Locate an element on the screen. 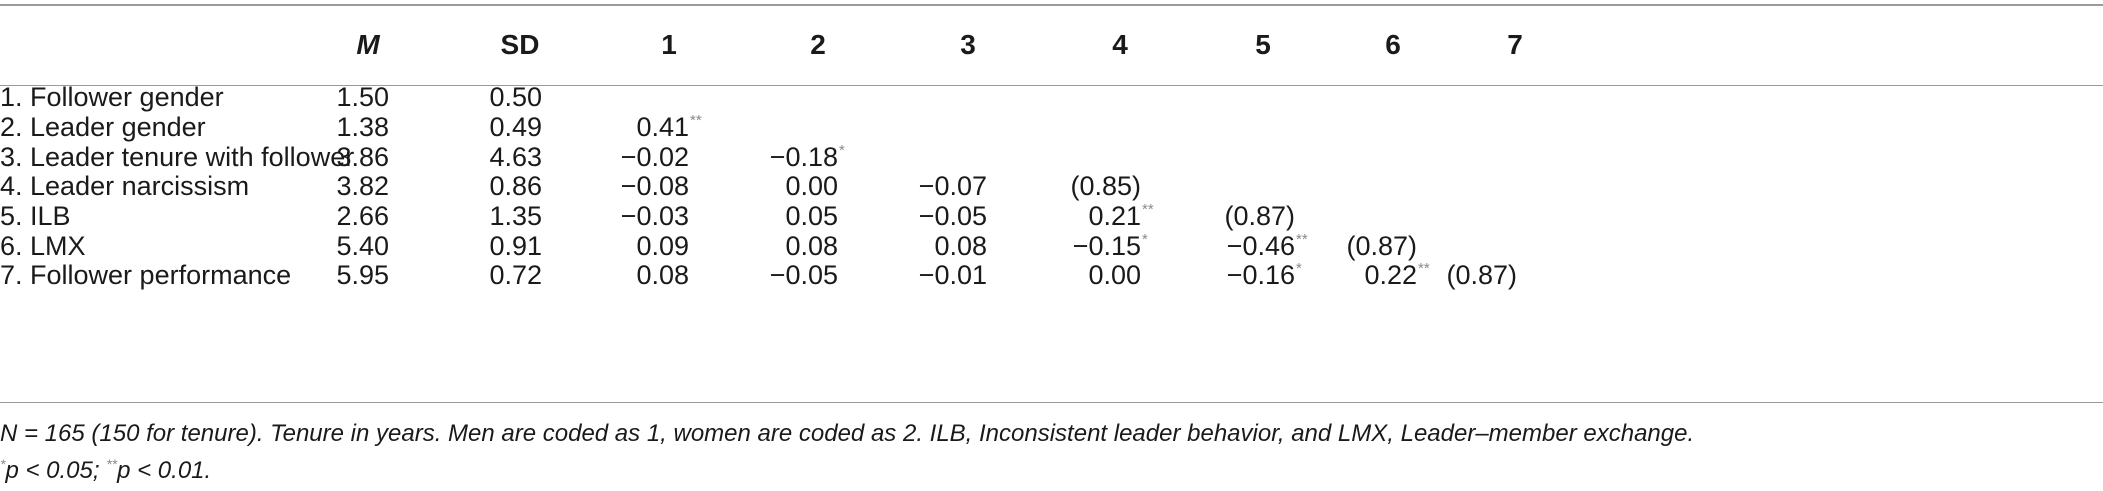  column-header-4: 4 is located at coordinates (1120, 44).